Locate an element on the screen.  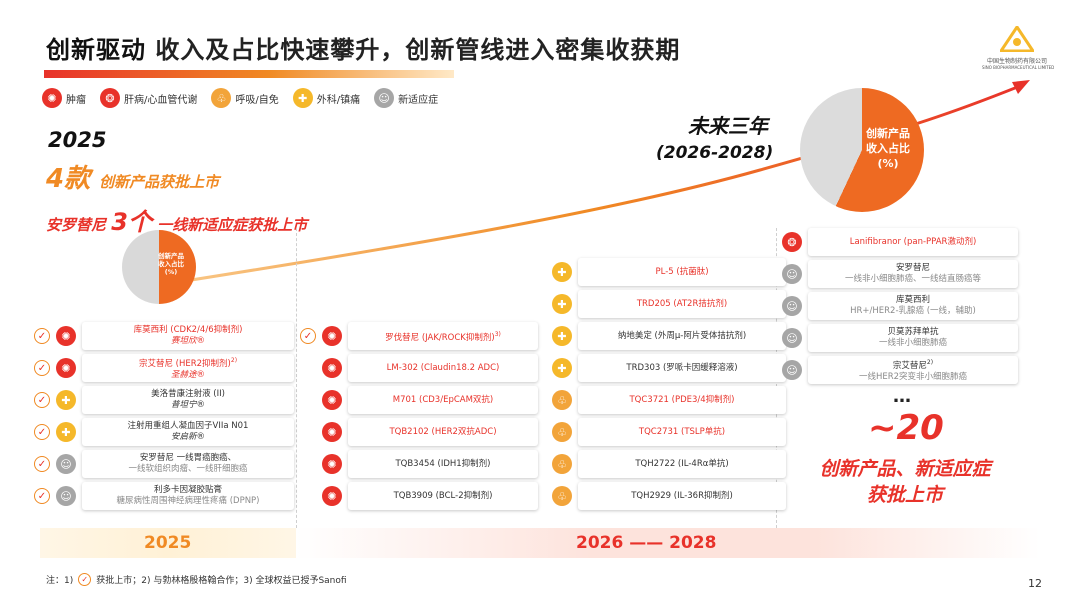
pipeline-row: ✚ 纳地美定 (外周μ-阿片受体拮抗剂) is located at coordinates (669, 336).